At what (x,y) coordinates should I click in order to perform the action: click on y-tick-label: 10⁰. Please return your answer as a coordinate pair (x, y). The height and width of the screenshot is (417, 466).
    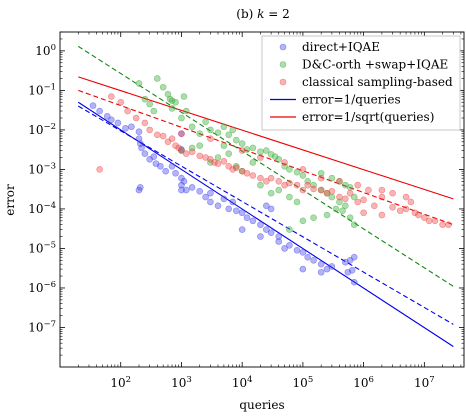
    Looking at the image, I should click on (45, 50).